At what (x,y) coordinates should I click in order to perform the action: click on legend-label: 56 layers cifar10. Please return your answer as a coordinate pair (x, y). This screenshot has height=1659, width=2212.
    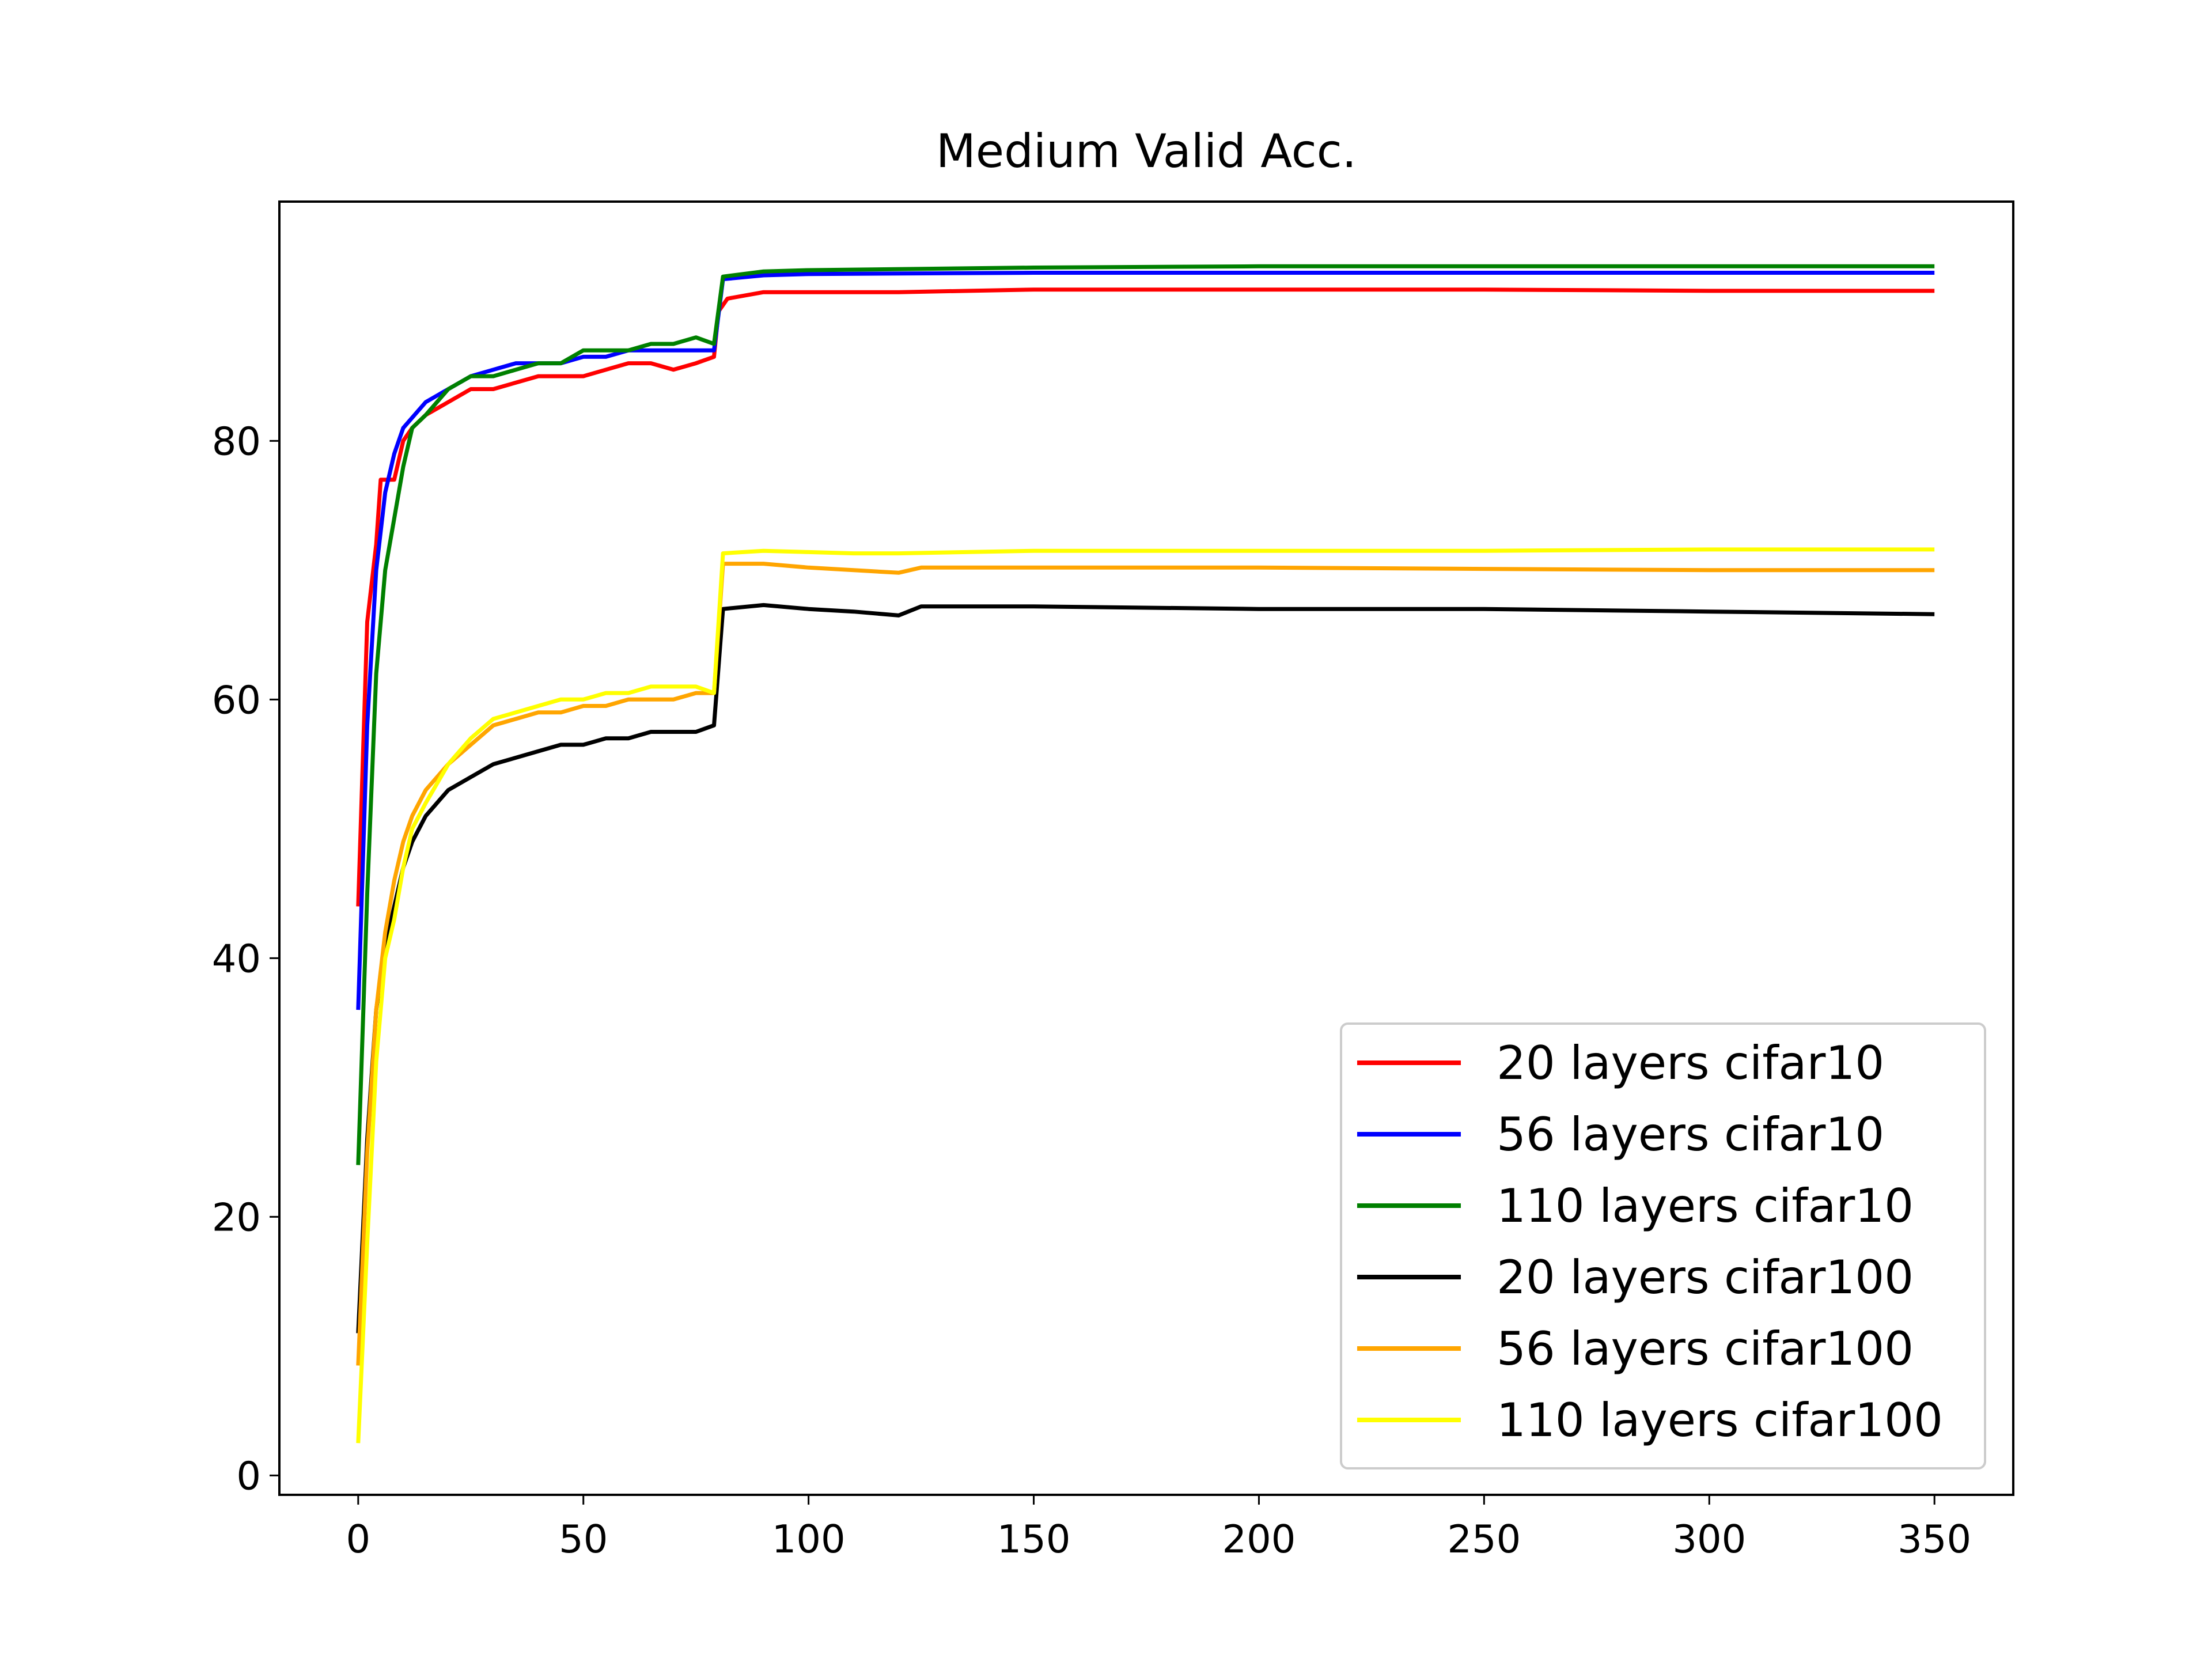
    Looking at the image, I should click on (1690, 1134).